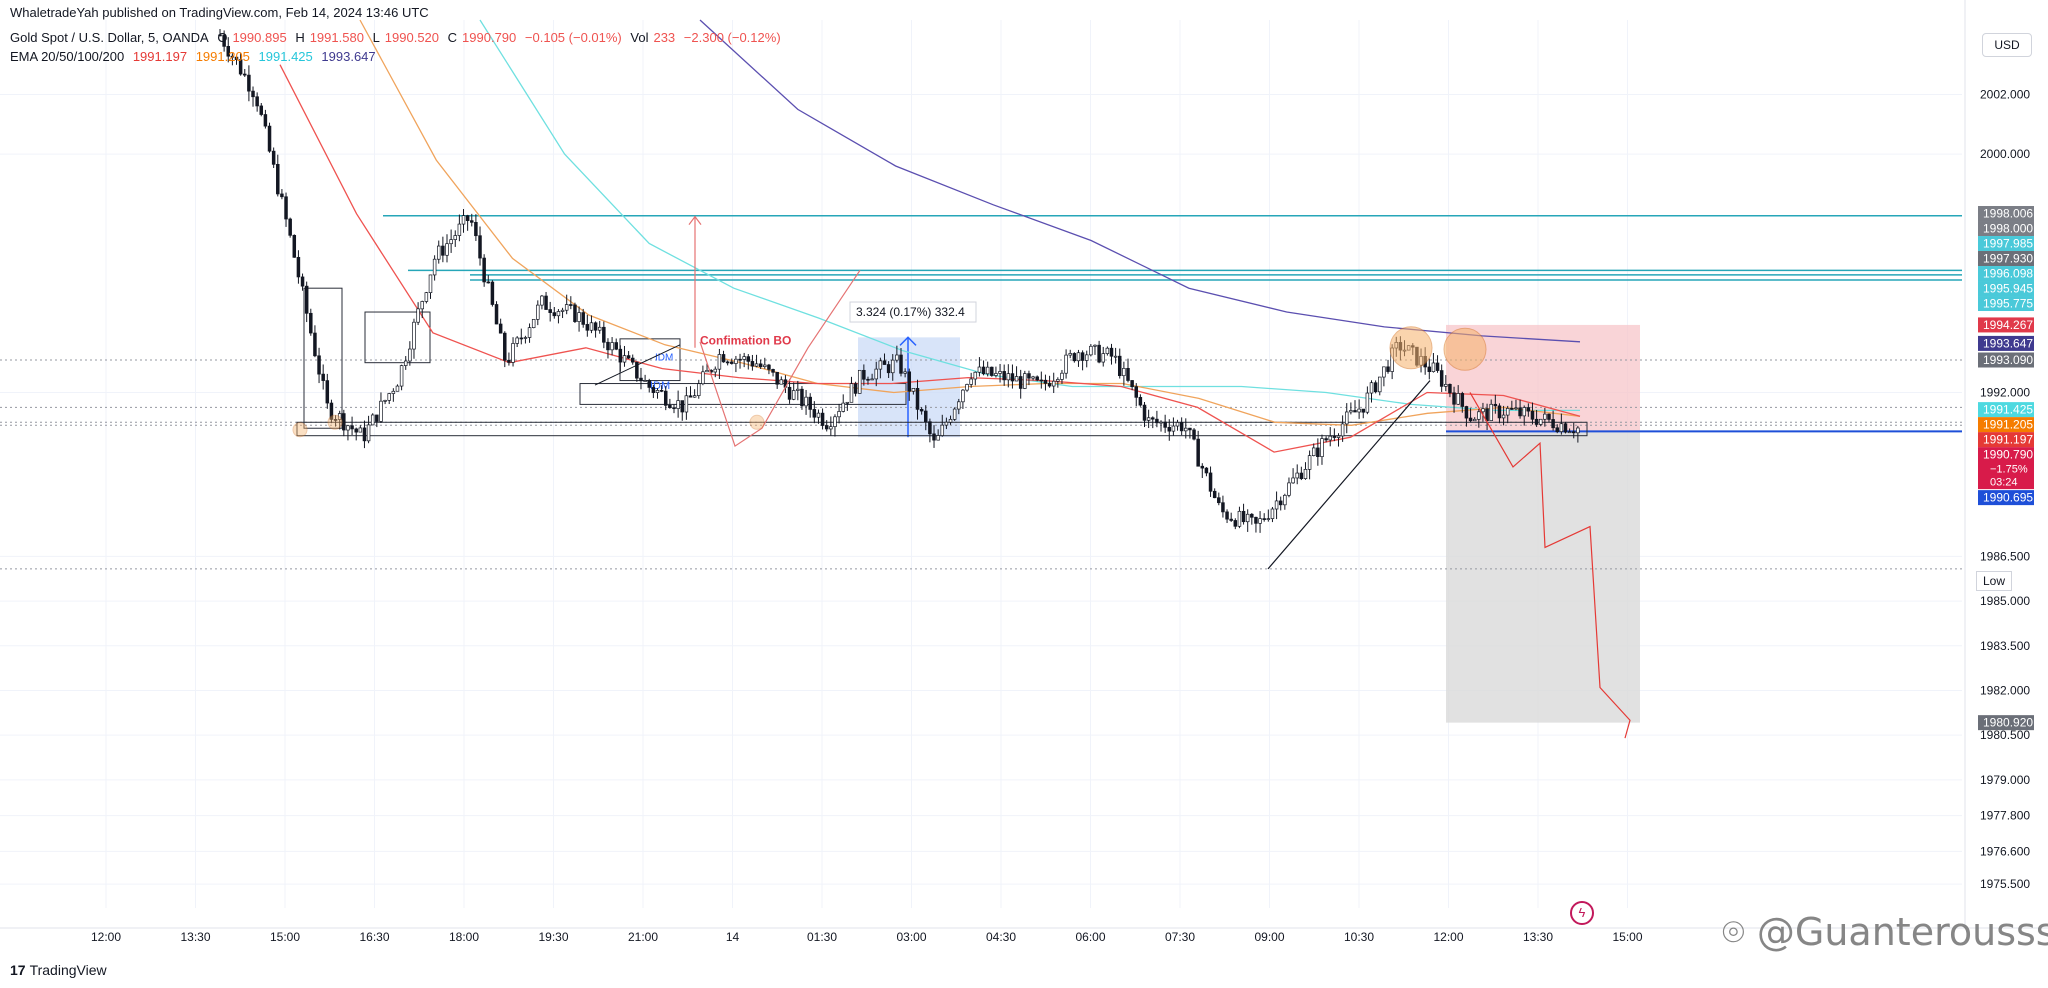  I want to click on x-tick-label: 01:30, so click(822, 937).